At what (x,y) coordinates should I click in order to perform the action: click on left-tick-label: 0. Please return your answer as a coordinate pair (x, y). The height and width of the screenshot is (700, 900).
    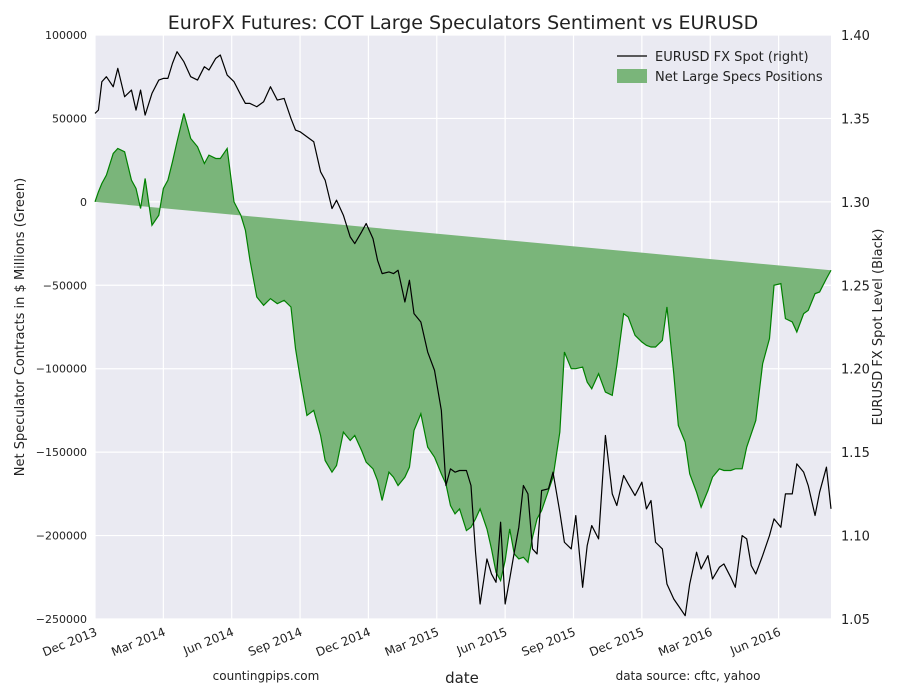
    Looking at the image, I should click on (83, 202).